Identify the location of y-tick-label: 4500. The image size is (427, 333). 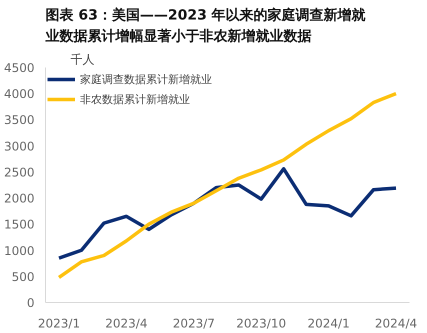
(19, 68).